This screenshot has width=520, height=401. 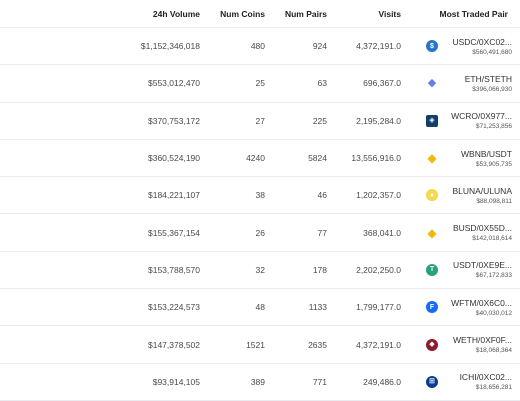 I want to click on num-coins-cell: 38, so click(x=260, y=195).